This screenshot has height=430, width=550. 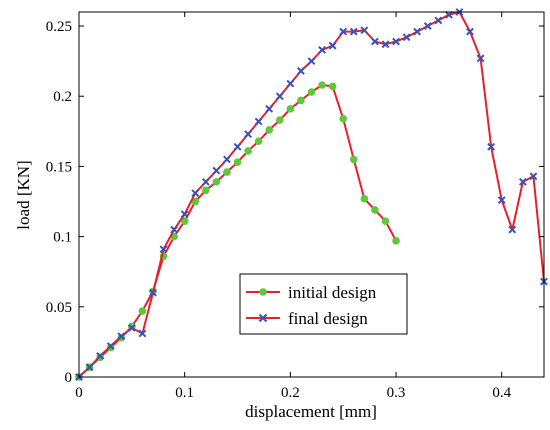 I want to click on y-tick-label: 0.15, so click(x=59, y=167).